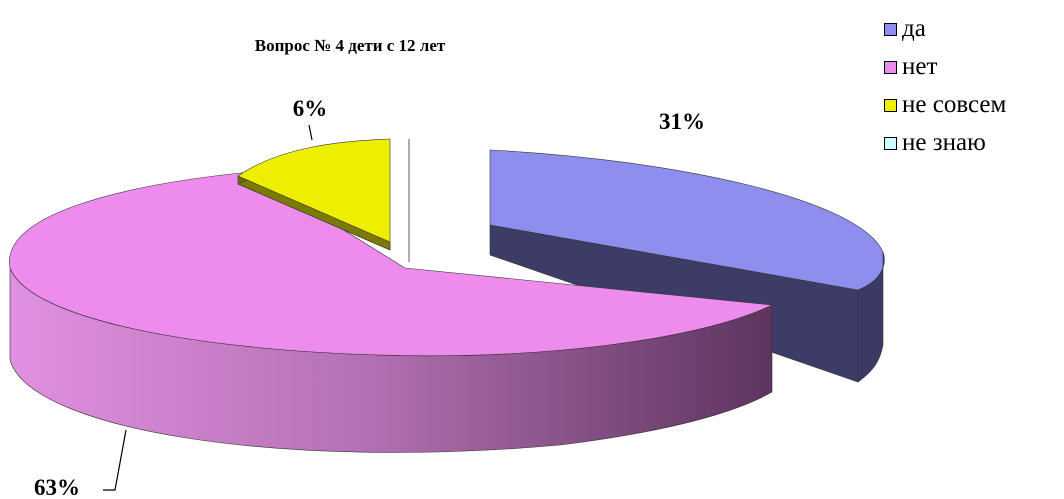  What do you see at coordinates (945, 67) in the screenshot?
I see `legend-item: нет` at bounding box center [945, 67].